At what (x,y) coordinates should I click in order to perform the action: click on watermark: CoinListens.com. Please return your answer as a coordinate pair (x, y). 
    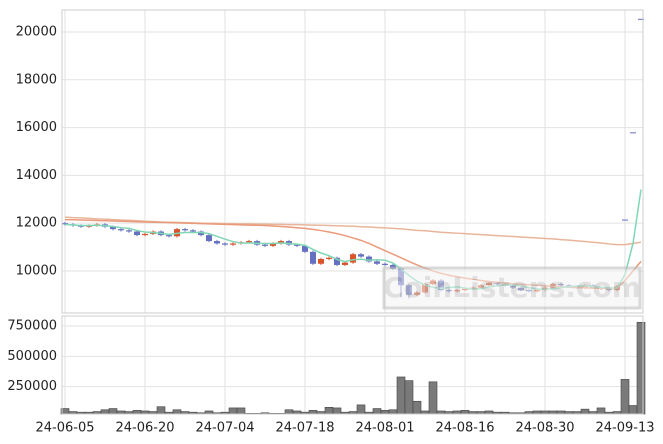
    Looking at the image, I should click on (512, 287).